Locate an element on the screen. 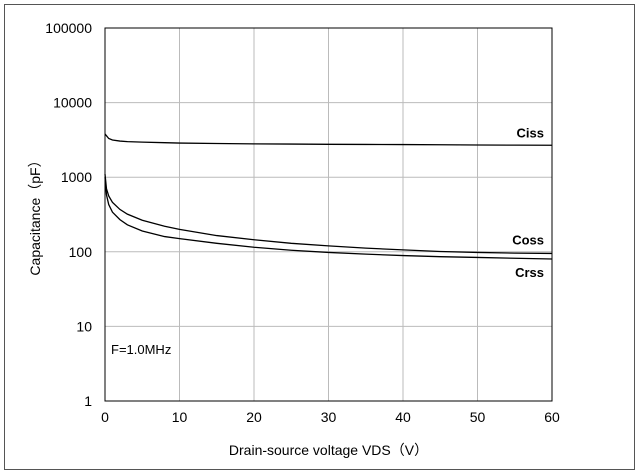 The width and height of the screenshot is (641, 475). x-tick-label: 50 is located at coordinates (478, 417).